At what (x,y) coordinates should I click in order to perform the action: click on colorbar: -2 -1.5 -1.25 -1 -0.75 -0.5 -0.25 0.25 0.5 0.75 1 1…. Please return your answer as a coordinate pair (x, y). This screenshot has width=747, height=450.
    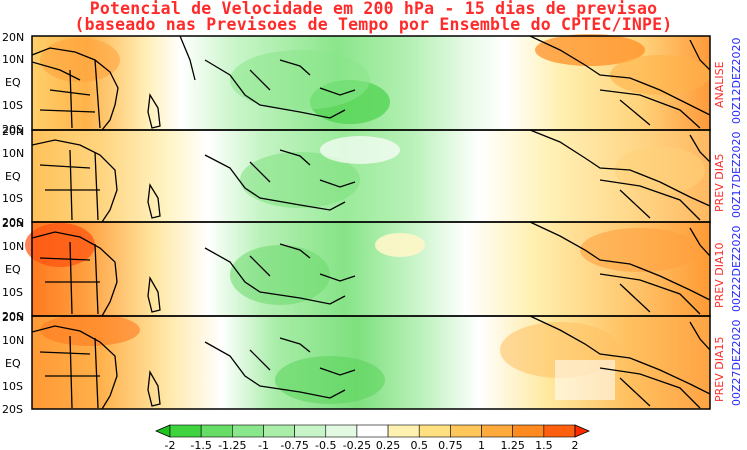
    Looking at the image, I should click on (372, 437).